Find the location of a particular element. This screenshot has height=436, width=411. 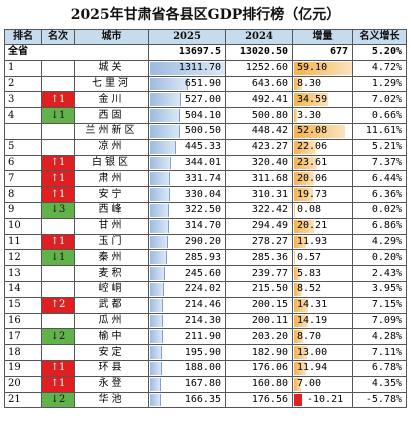

rank-cell: 4 is located at coordinates (23, 115).